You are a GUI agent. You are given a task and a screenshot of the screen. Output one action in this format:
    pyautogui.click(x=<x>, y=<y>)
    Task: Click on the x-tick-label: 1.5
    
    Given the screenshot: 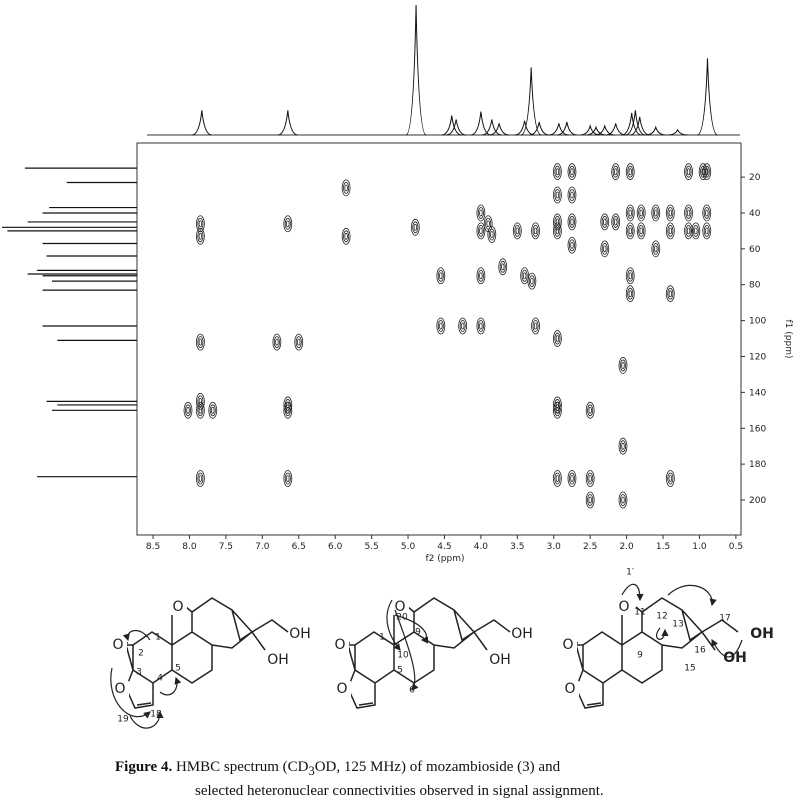 What is the action you would take?
    pyautogui.click(x=663, y=547)
    